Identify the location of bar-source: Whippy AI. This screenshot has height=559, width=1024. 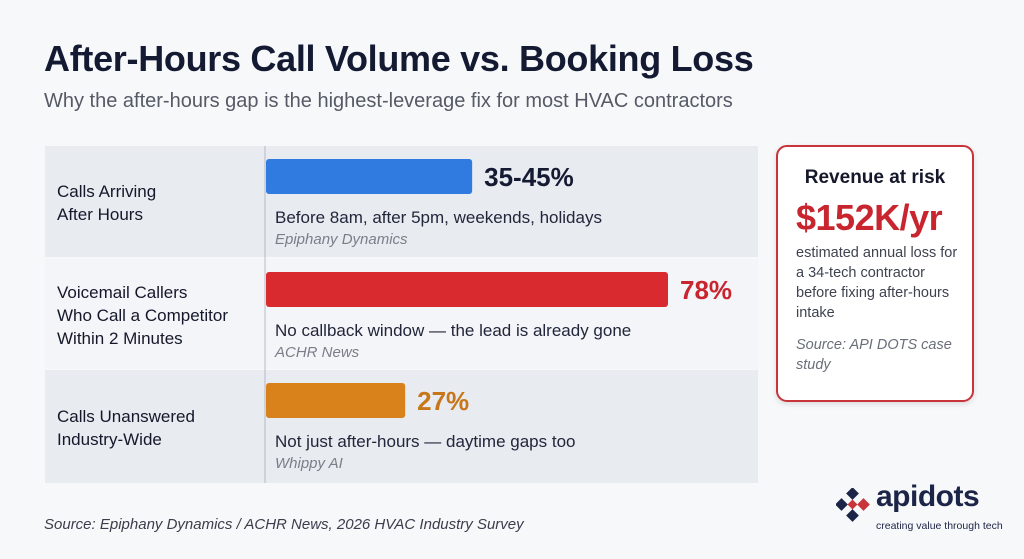
(309, 463).